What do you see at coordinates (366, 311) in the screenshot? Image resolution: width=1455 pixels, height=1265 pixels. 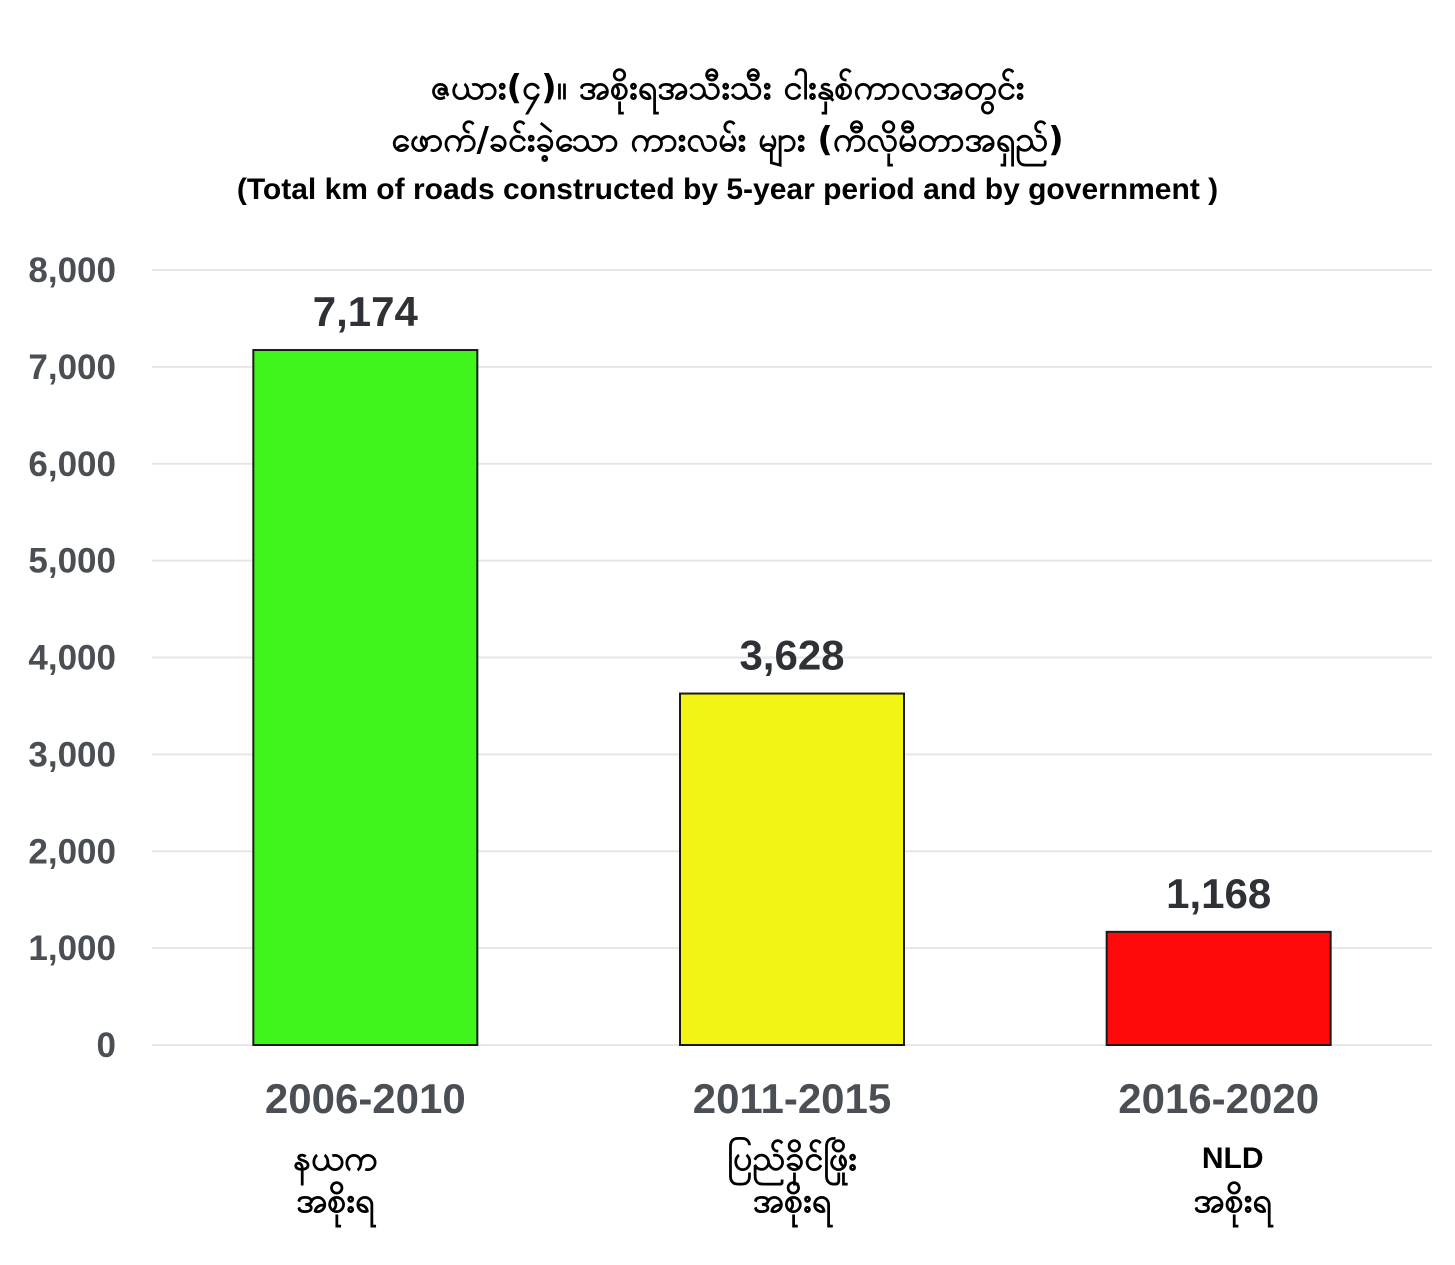 I see `data-label: 7,174` at bounding box center [366, 311].